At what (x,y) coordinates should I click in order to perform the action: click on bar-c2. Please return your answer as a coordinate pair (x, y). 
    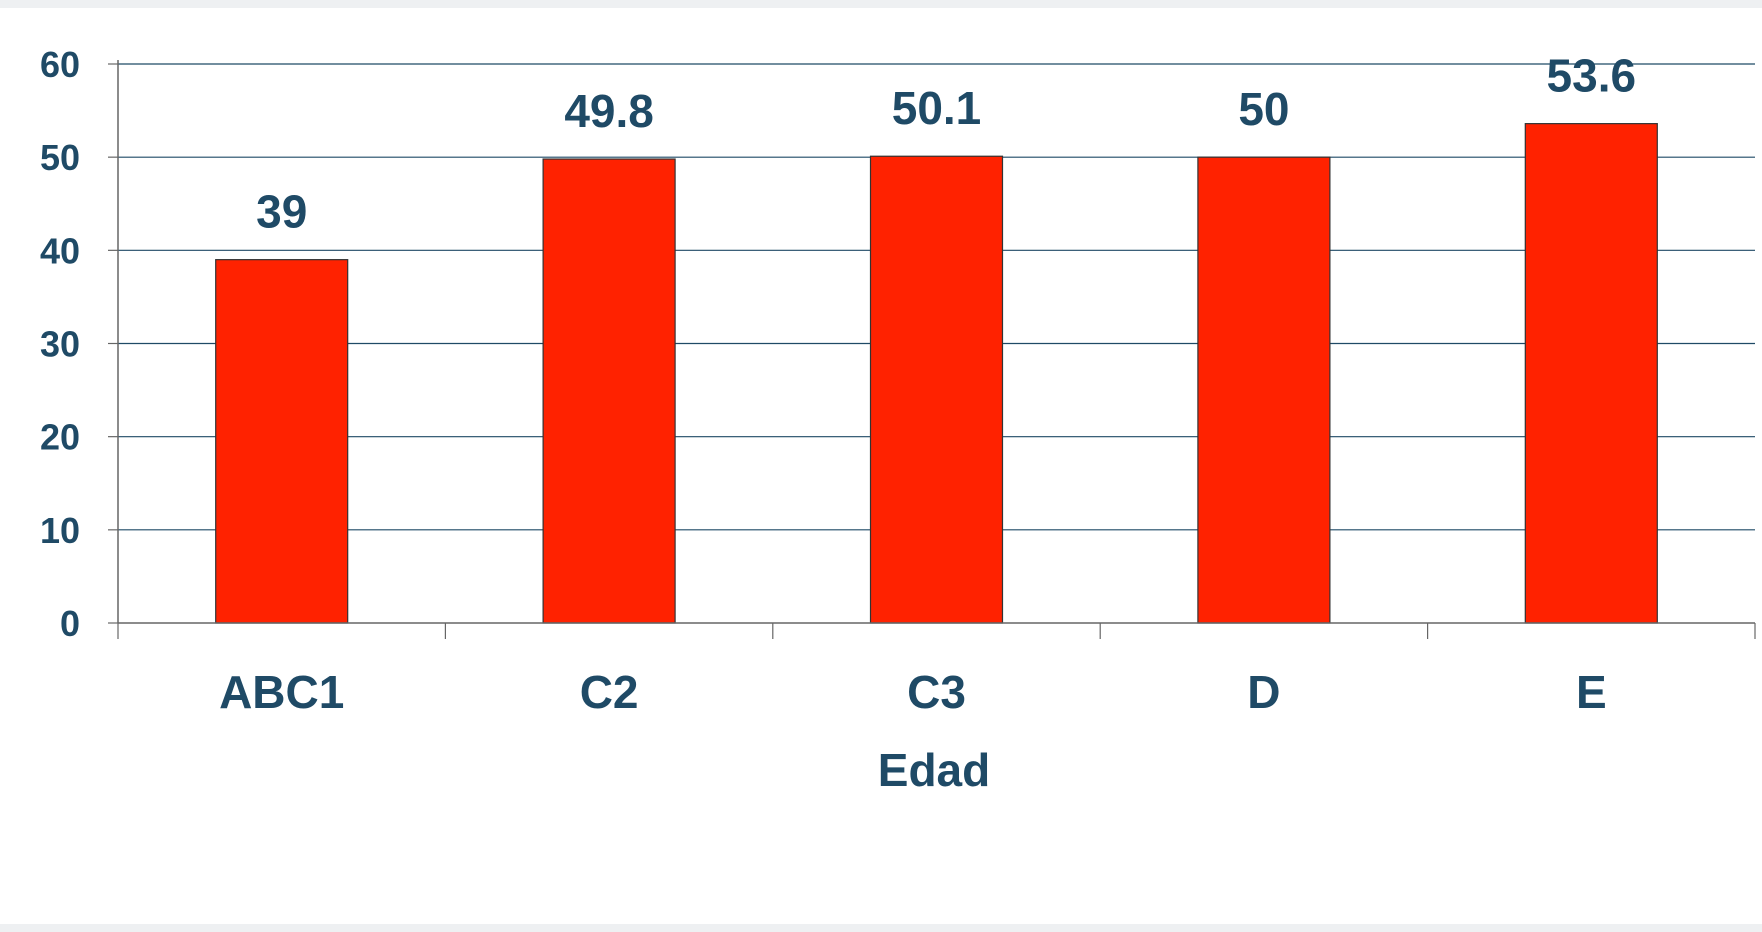
    Looking at the image, I should click on (609, 391).